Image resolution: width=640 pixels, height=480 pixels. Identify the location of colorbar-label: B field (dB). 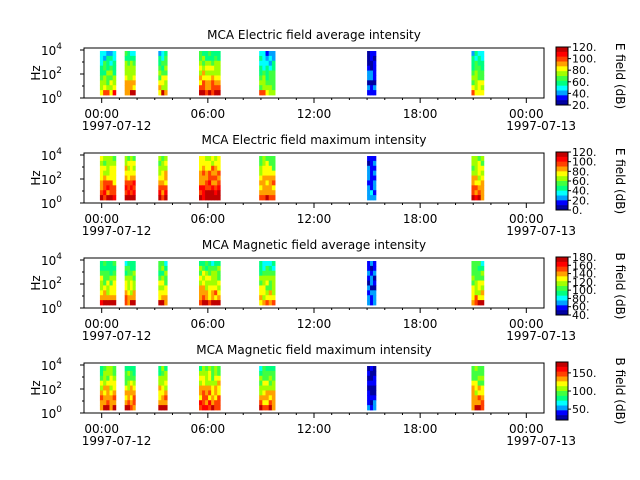
(620, 391).